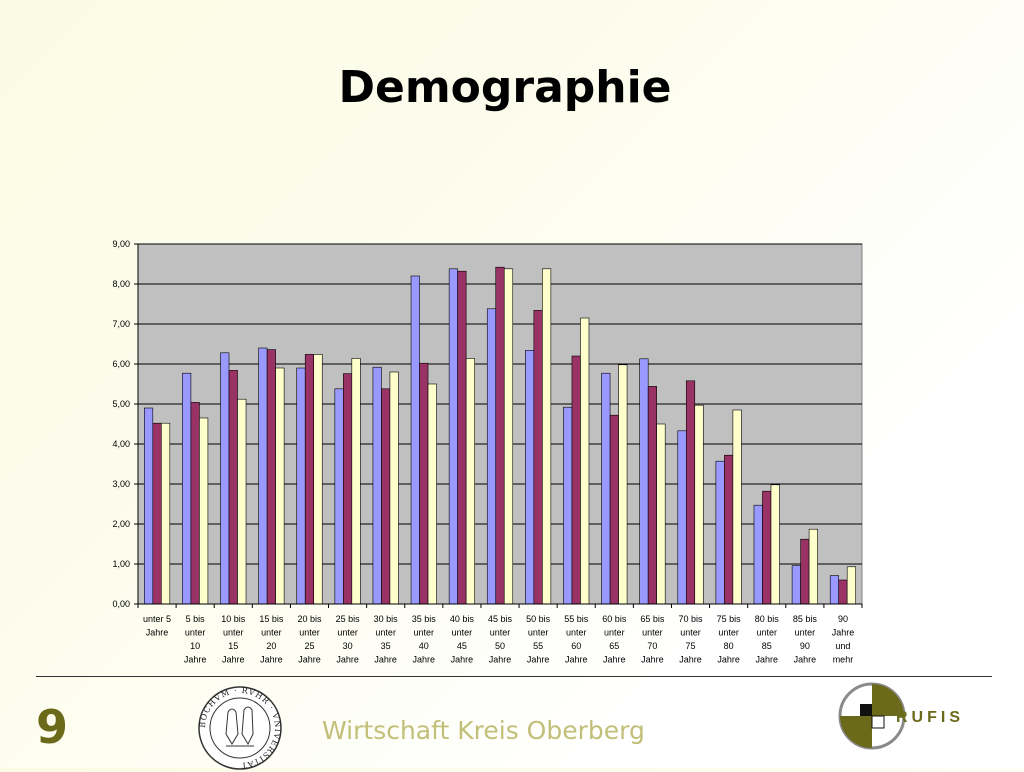 Image resolution: width=1024 pixels, height=772 pixels. Describe the element at coordinates (309, 639) in the screenshot. I see `x-tick-label: 20 bis unter 25 Jahre` at that location.